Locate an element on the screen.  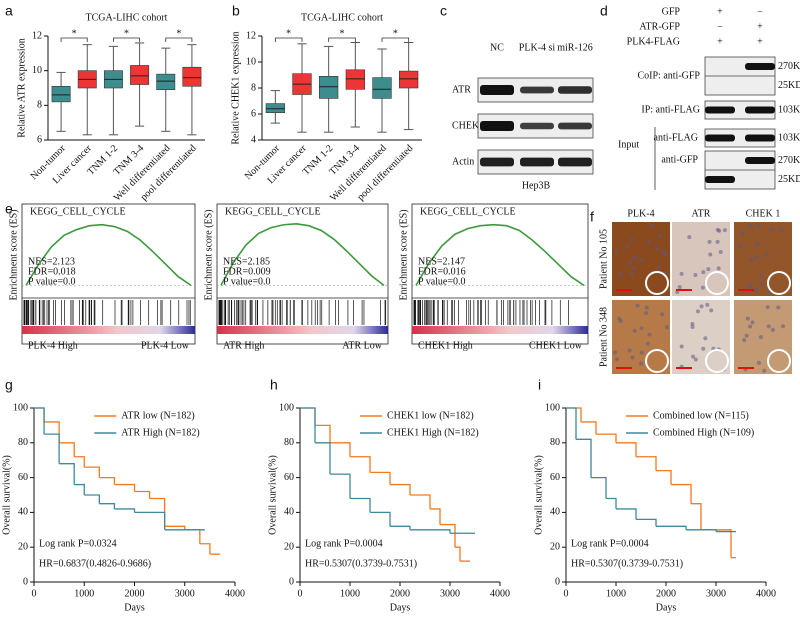
end-label: PLK-4 Low is located at coordinates (165, 345).